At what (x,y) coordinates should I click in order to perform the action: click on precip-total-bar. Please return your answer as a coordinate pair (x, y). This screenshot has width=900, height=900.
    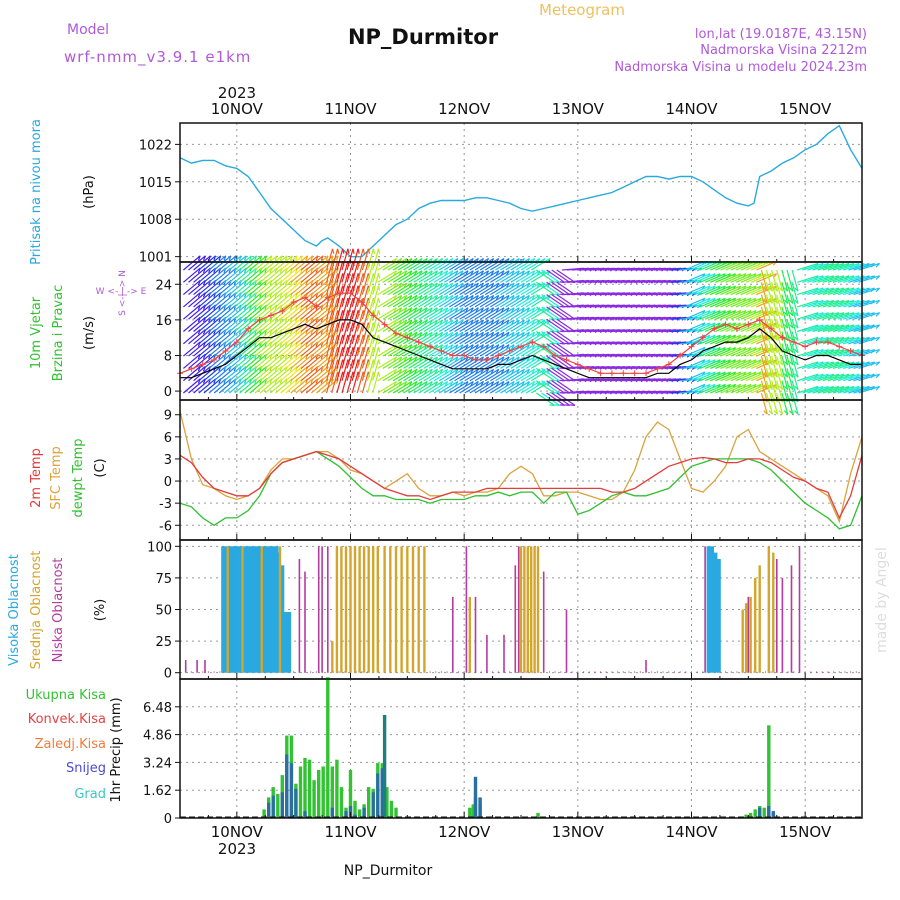
    Looking at the image, I should click on (319, 794).